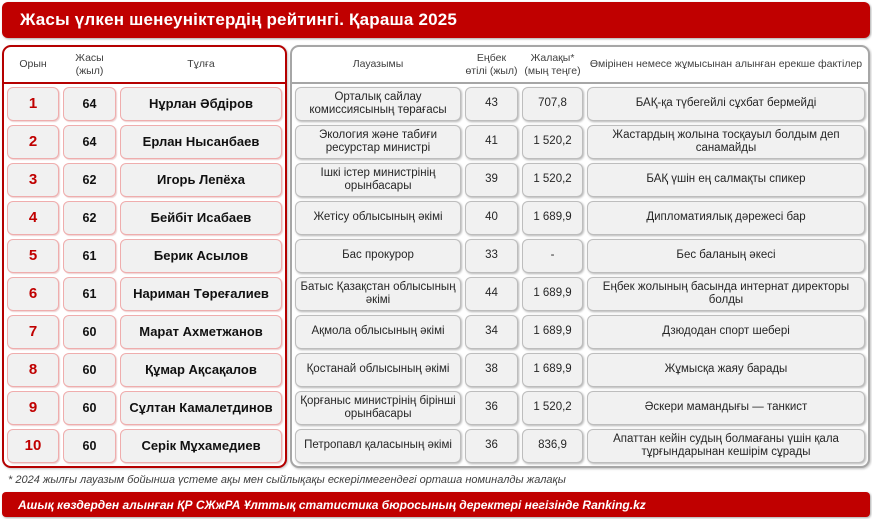 This screenshot has height=519, width=872. Describe the element at coordinates (144, 65) in the screenshot. I see `table-header-left: Орын Жасы (жыл) Тұлға` at that location.